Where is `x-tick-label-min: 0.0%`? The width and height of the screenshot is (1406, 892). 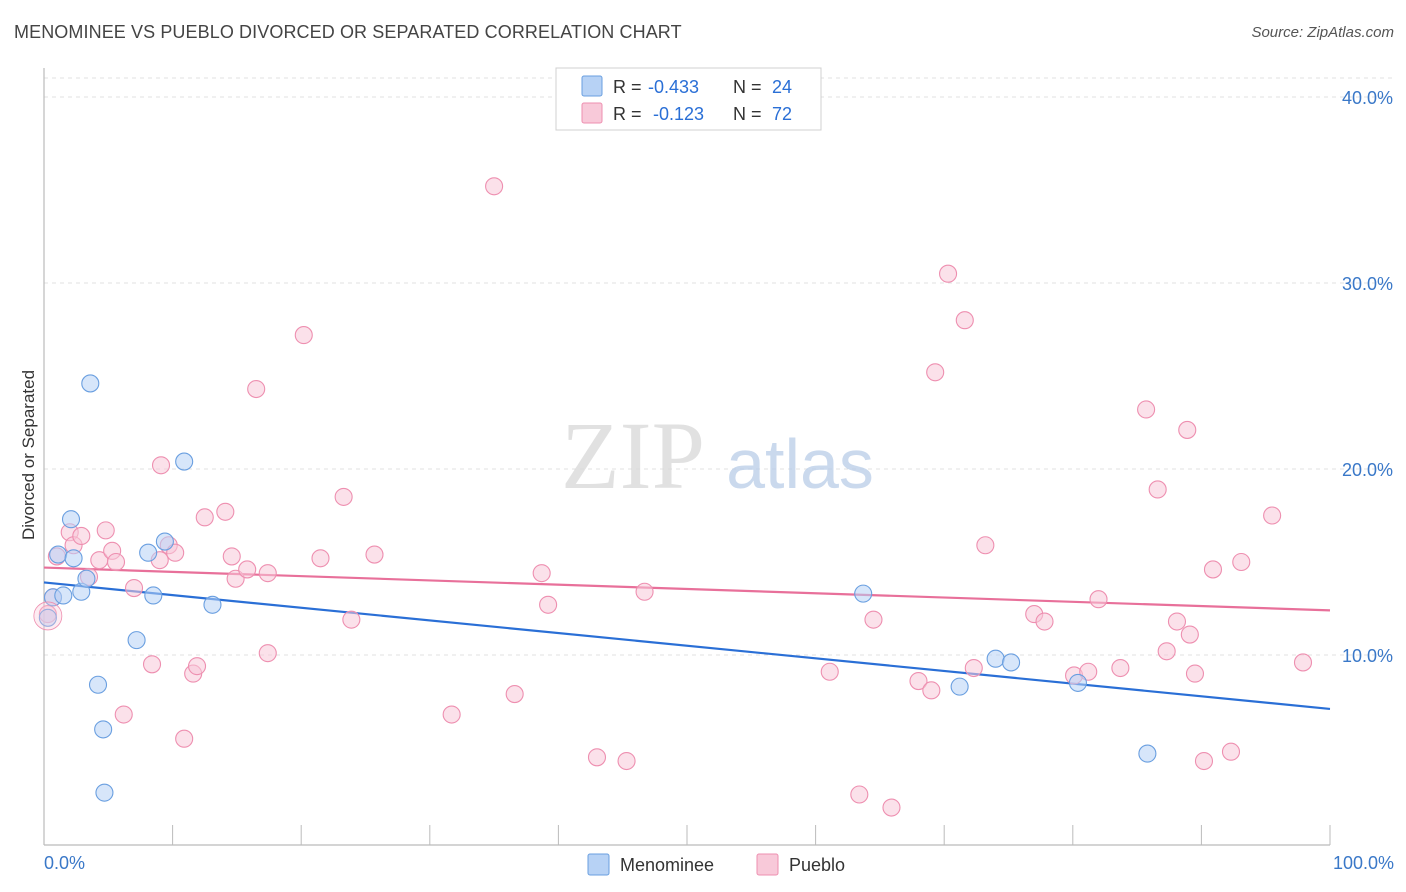 x-tick-label-min: 0.0% is located at coordinates (64, 863).